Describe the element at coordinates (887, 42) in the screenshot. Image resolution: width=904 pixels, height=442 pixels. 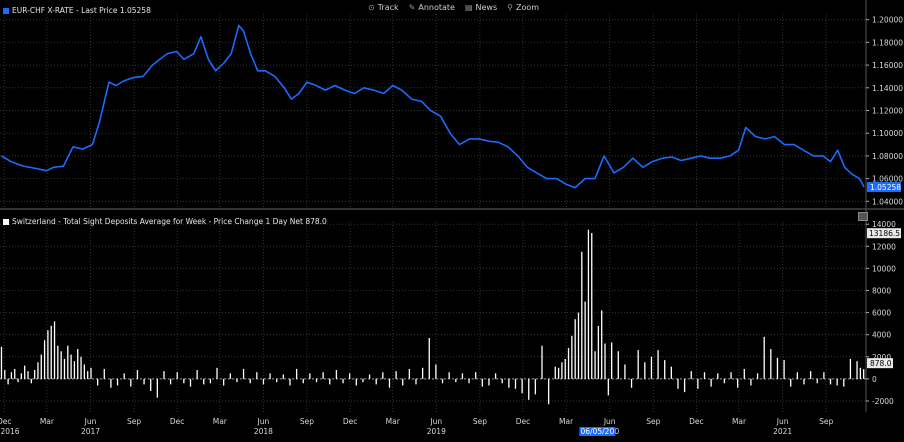
I see `price-tick-label: 1.18000` at that location.